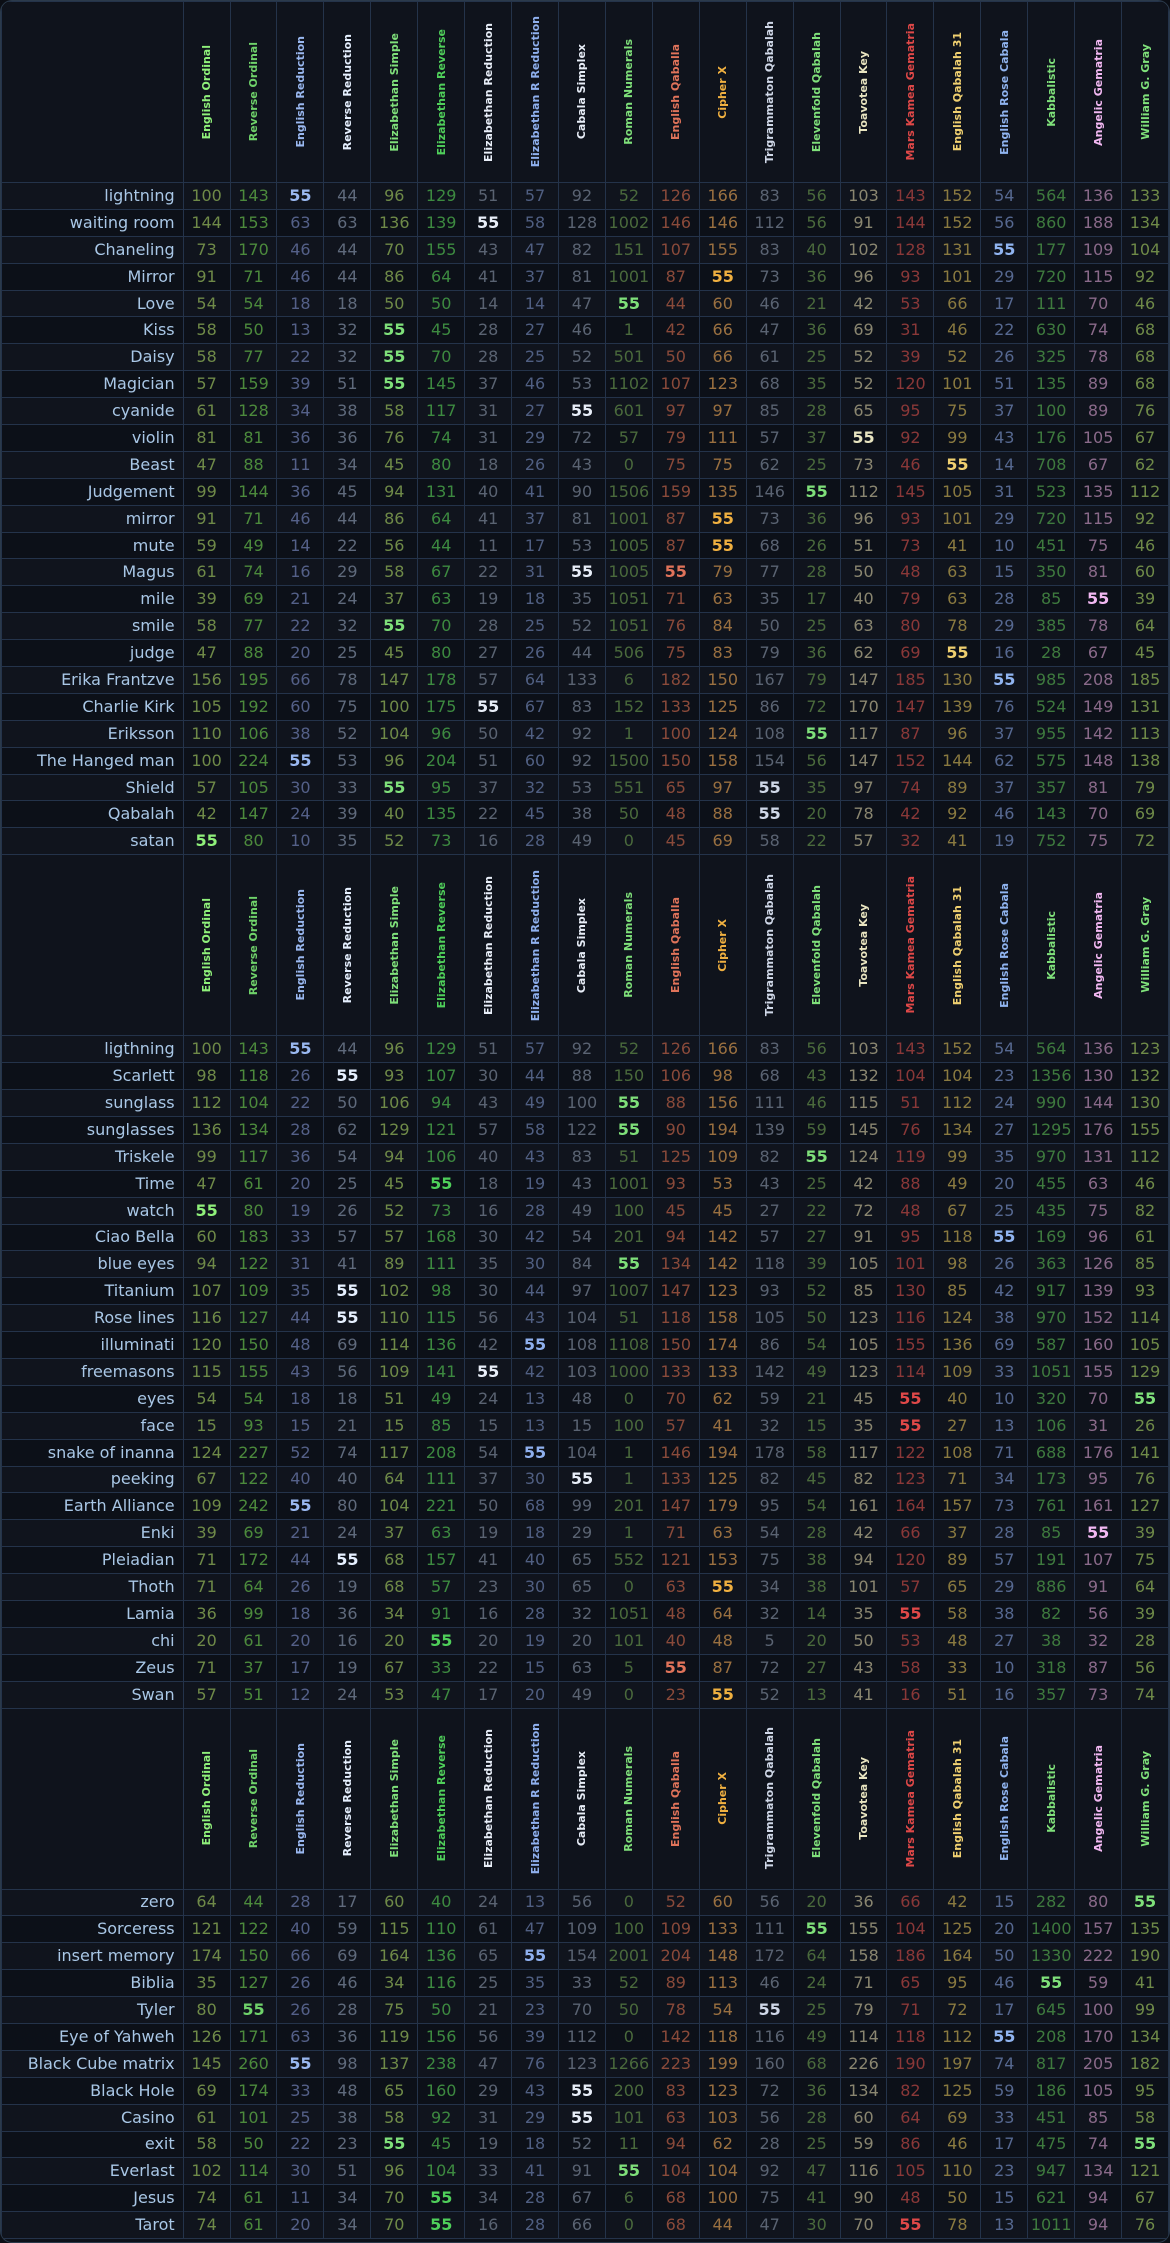  Describe the element at coordinates (628, 1533) in the screenshot. I see `table-cell: 1` at that location.